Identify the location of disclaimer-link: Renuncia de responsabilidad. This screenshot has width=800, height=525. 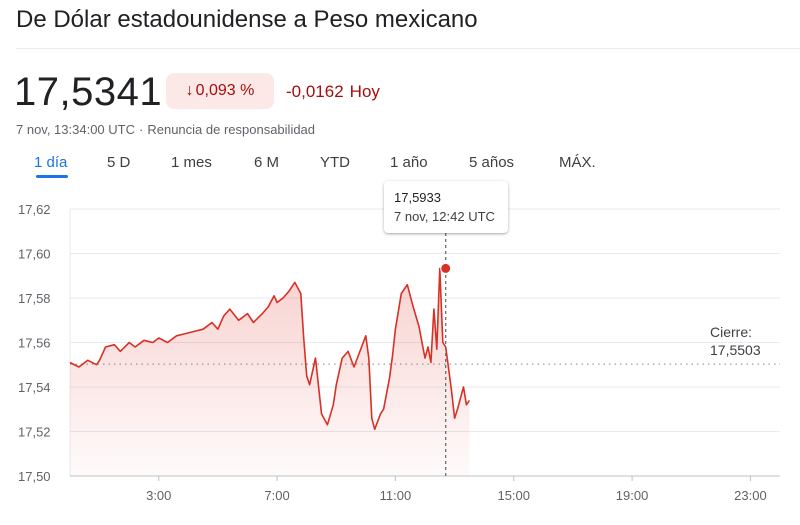
(231, 129).